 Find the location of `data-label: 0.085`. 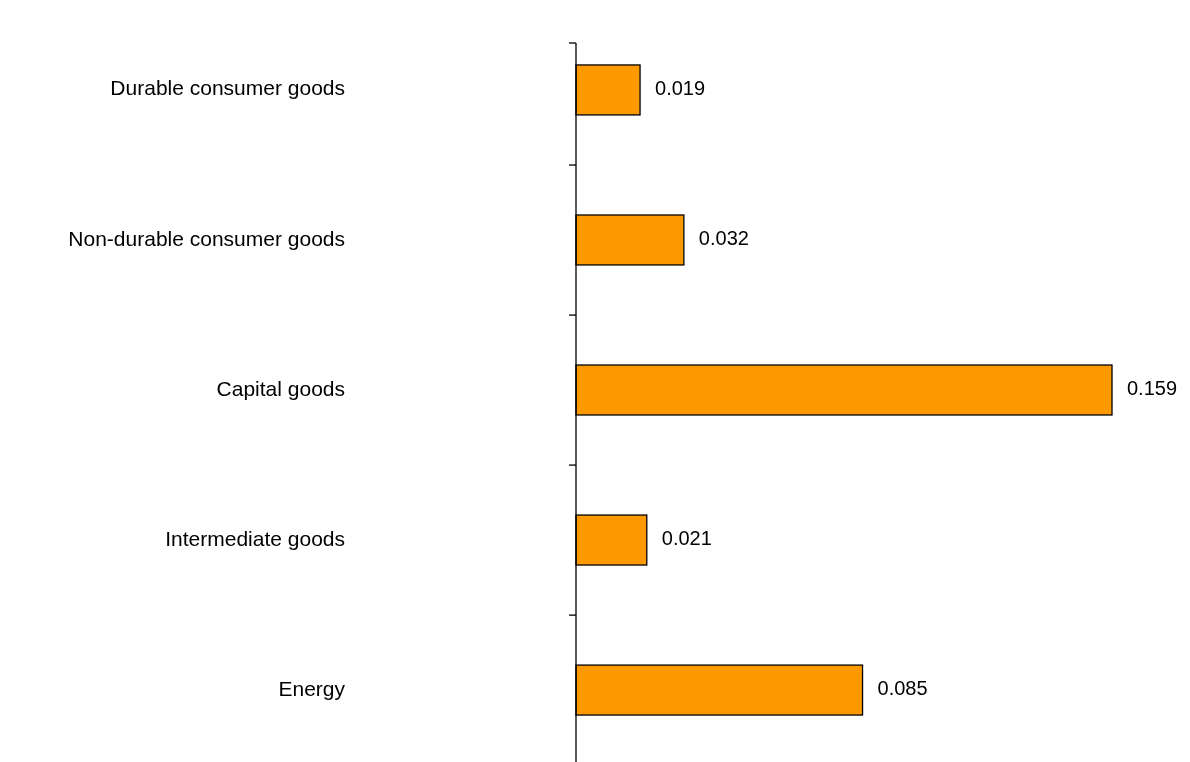

data-label: 0.085 is located at coordinates (902, 688).